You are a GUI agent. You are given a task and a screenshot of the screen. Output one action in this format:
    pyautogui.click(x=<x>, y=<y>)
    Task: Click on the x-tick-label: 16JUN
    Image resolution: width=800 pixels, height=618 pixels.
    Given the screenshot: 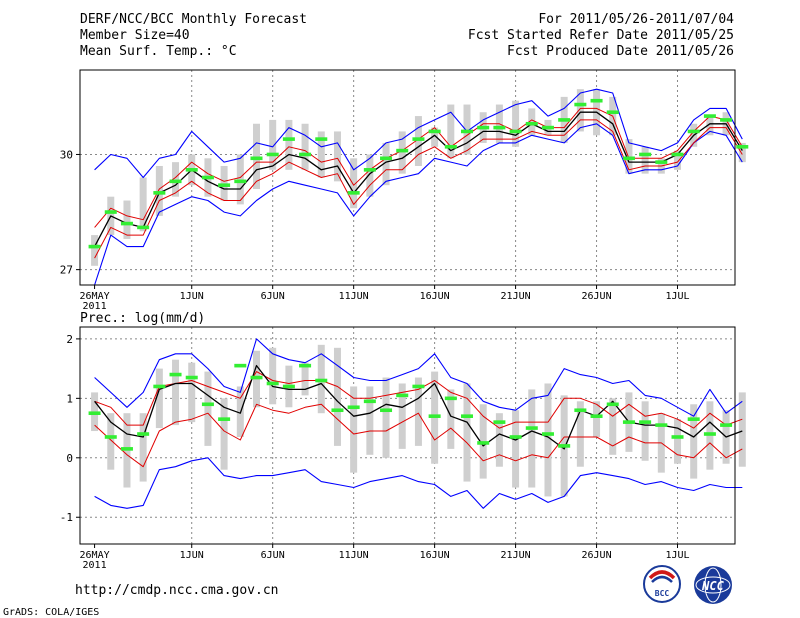 What is the action you would take?
    pyautogui.click(x=435, y=296)
    